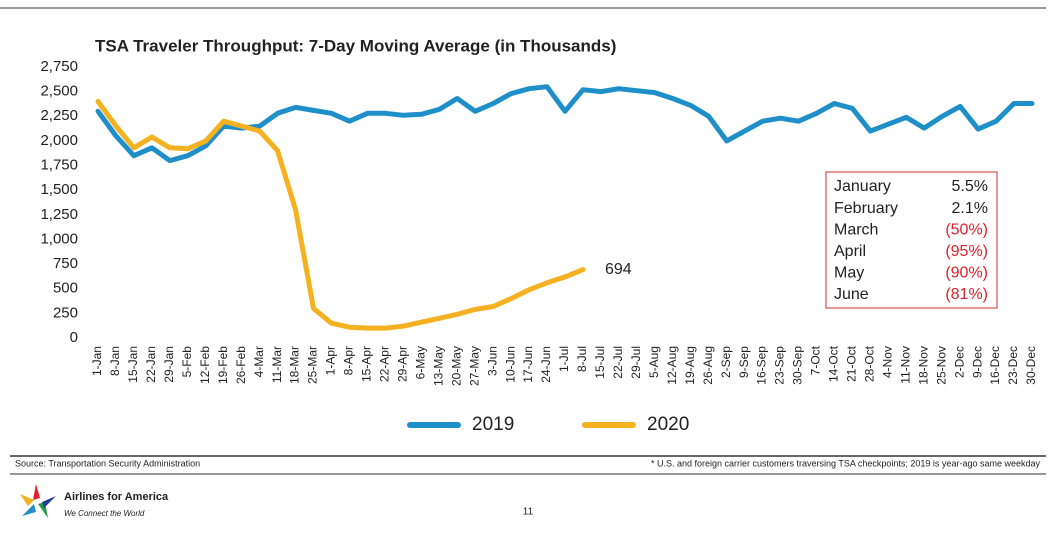 This screenshot has width=1056, height=536. I want to click on table-month: May, so click(849, 273).